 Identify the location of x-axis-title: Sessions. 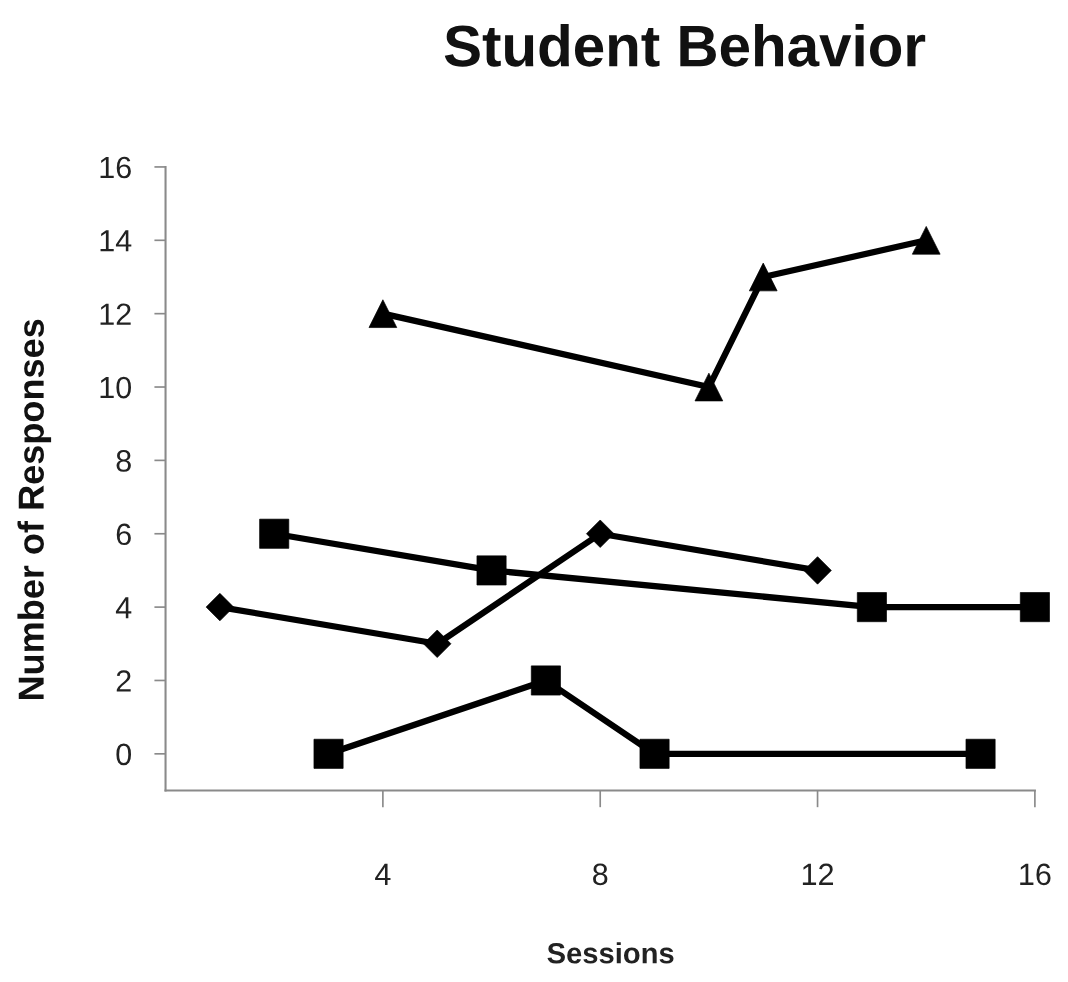
(610, 953).